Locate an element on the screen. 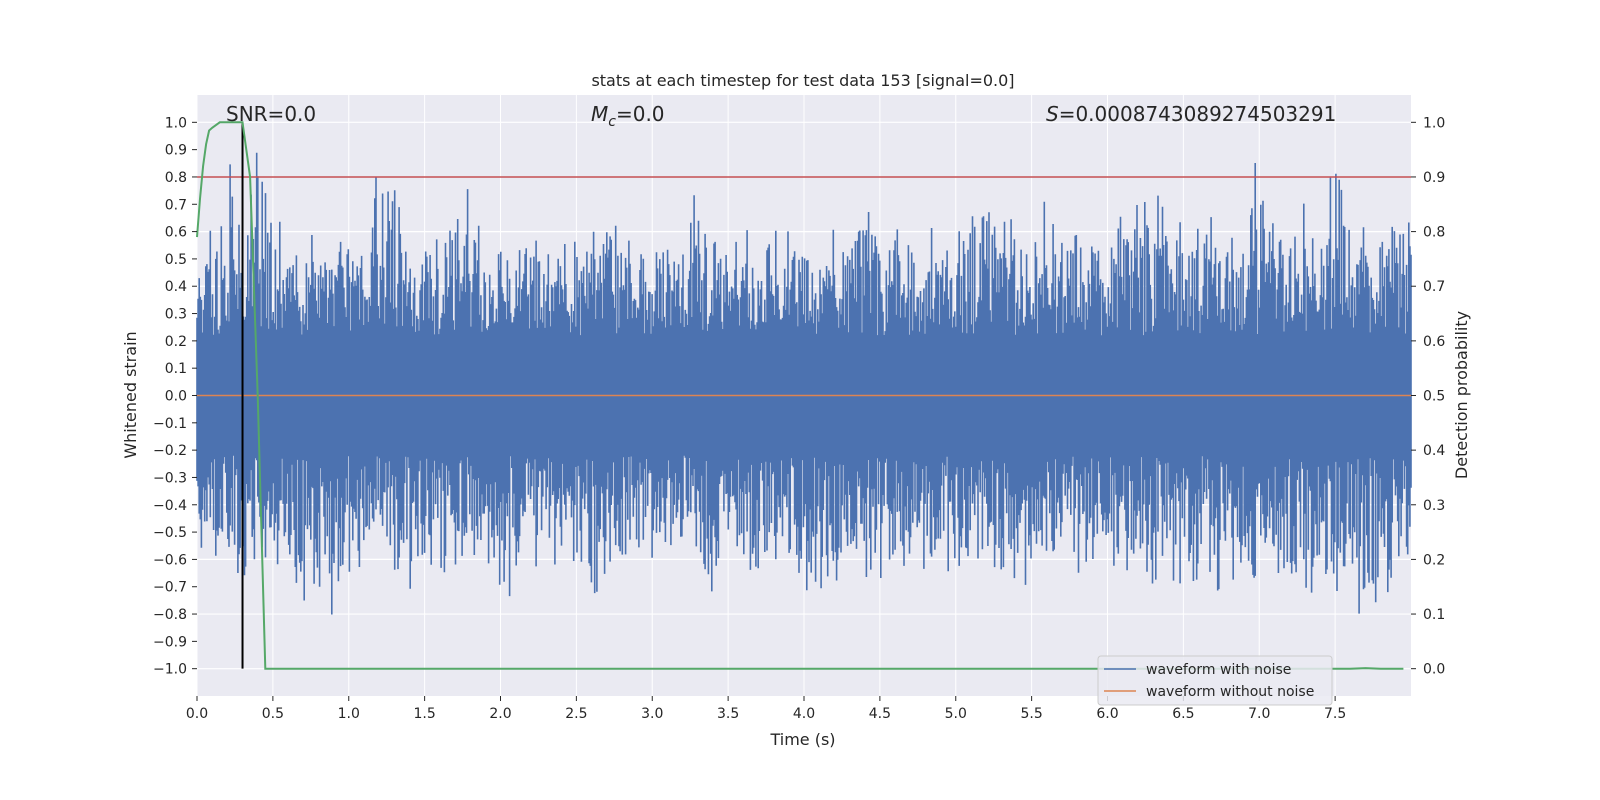 This screenshot has width=1600, height=800. legend-label-clean: waveform without noise is located at coordinates (1230, 692).